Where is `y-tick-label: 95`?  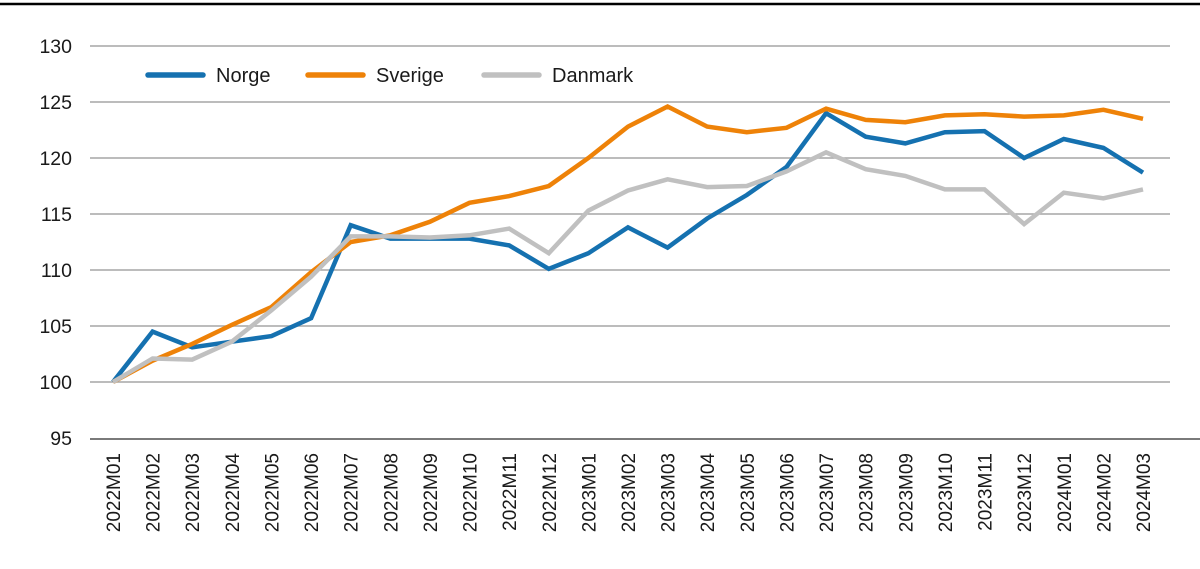 y-tick-label: 95 is located at coordinates (61, 439).